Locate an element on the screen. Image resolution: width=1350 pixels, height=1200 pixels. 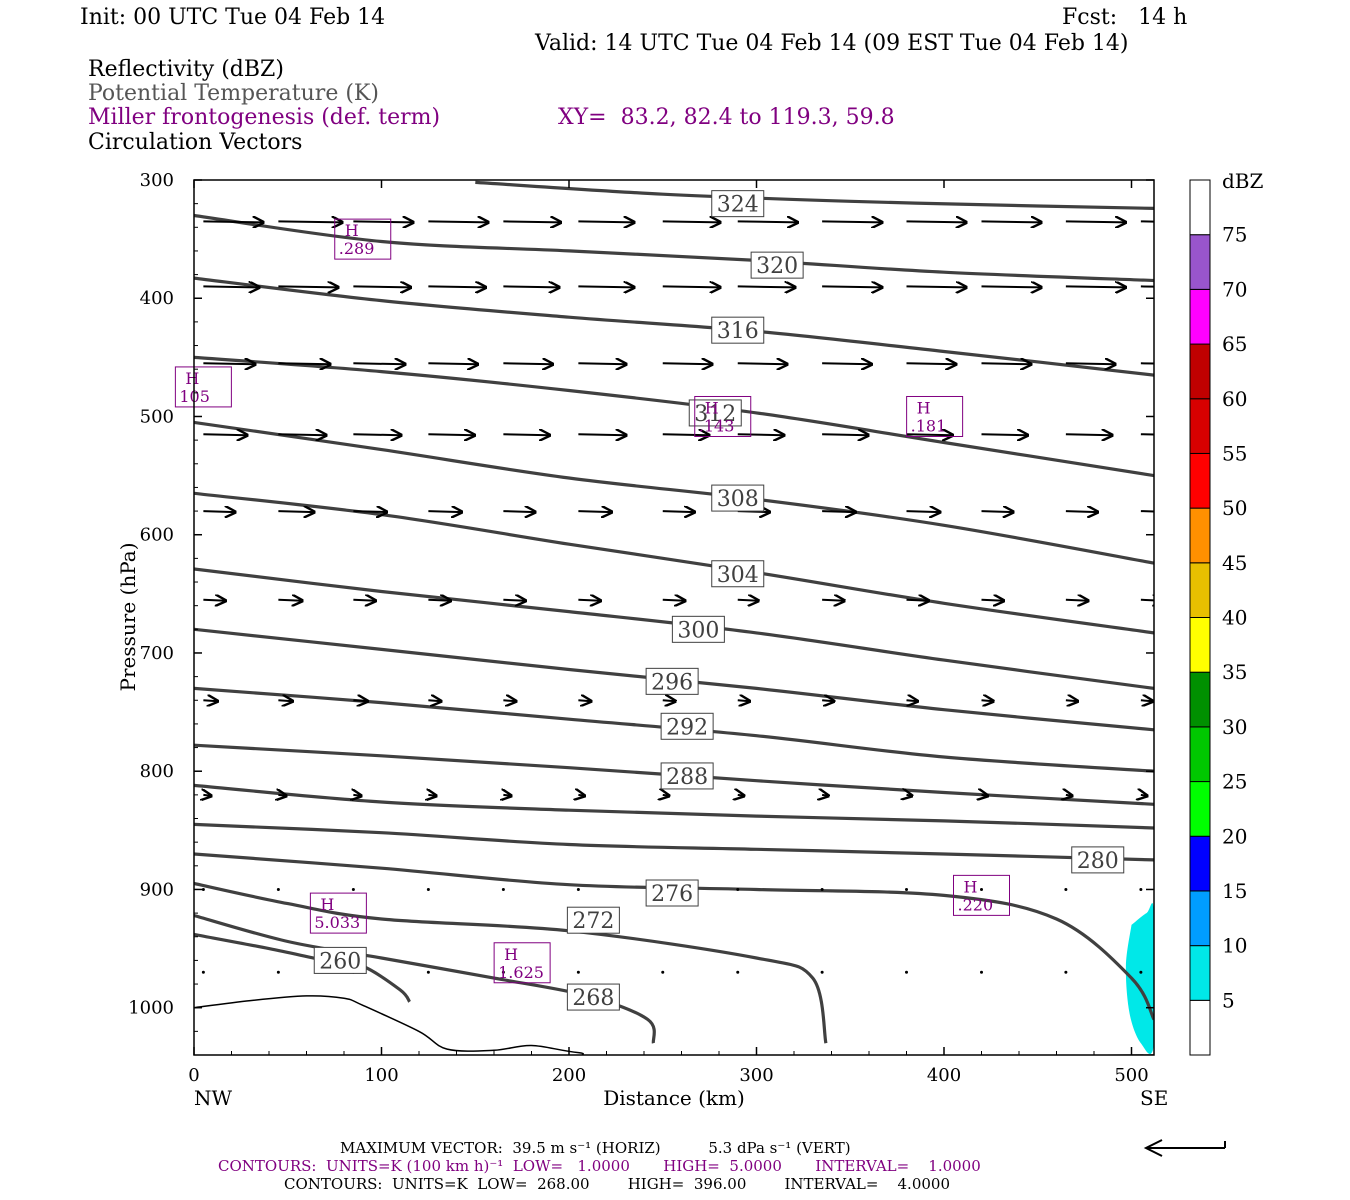
colorbar-level-label: 30 is located at coordinates (1234, 727).